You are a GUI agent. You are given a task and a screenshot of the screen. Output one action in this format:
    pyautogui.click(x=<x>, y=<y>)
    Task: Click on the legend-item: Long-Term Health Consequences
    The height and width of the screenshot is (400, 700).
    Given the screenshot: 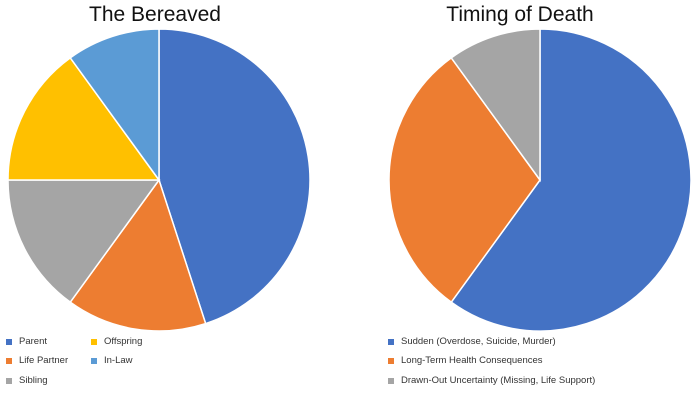 What is the action you would take?
    pyautogui.click(x=465, y=360)
    